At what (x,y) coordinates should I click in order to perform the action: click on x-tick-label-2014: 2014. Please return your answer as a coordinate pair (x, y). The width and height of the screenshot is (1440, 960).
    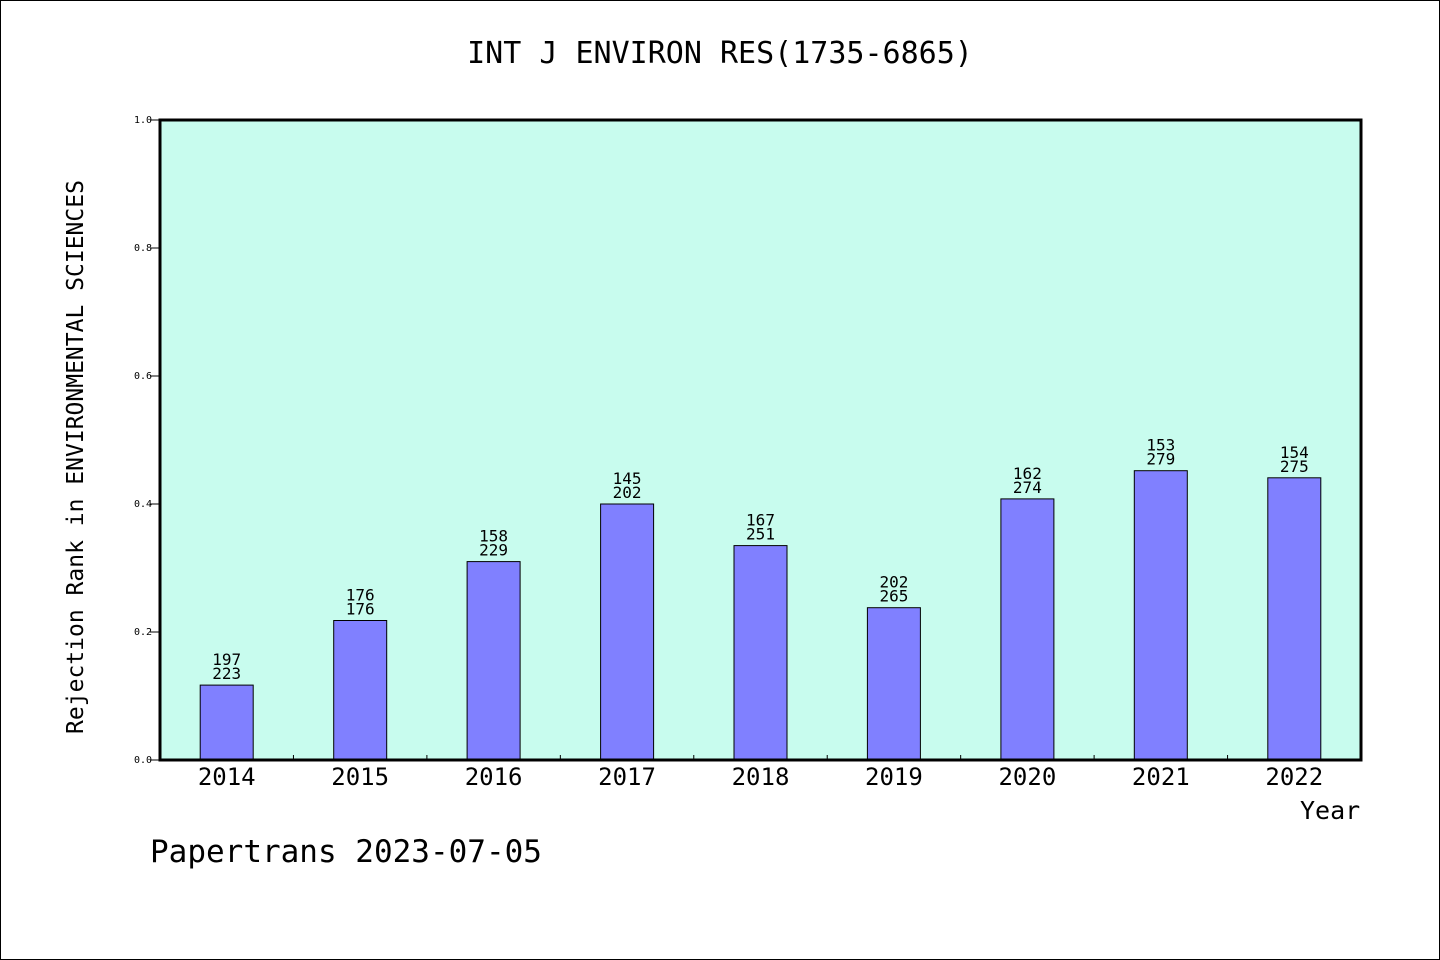
    Looking at the image, I should click on (227, 777).